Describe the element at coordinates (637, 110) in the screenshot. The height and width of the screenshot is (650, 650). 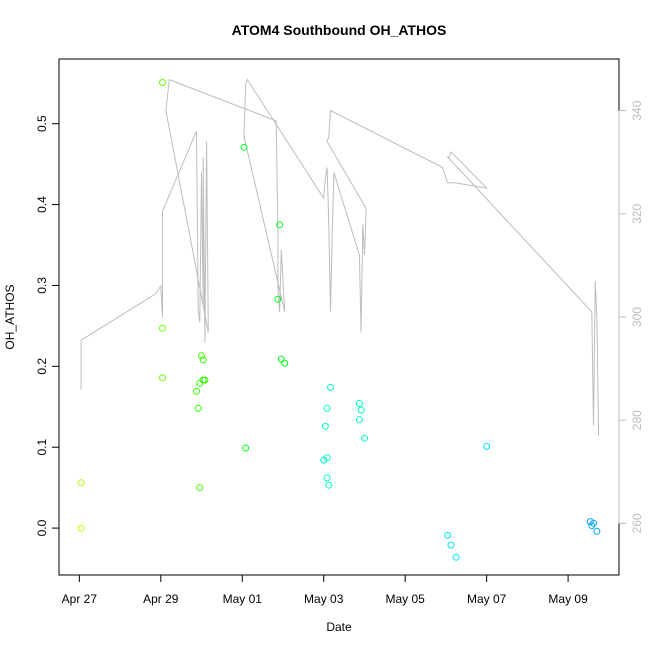
I see `y2-tick-label: 340` at that location.